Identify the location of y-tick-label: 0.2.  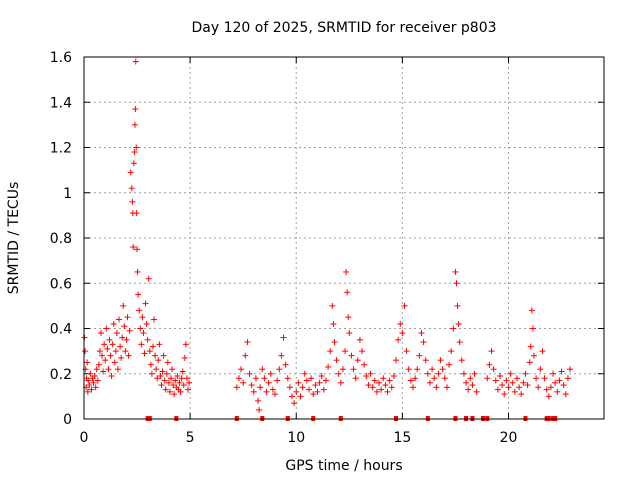
(61, 375).